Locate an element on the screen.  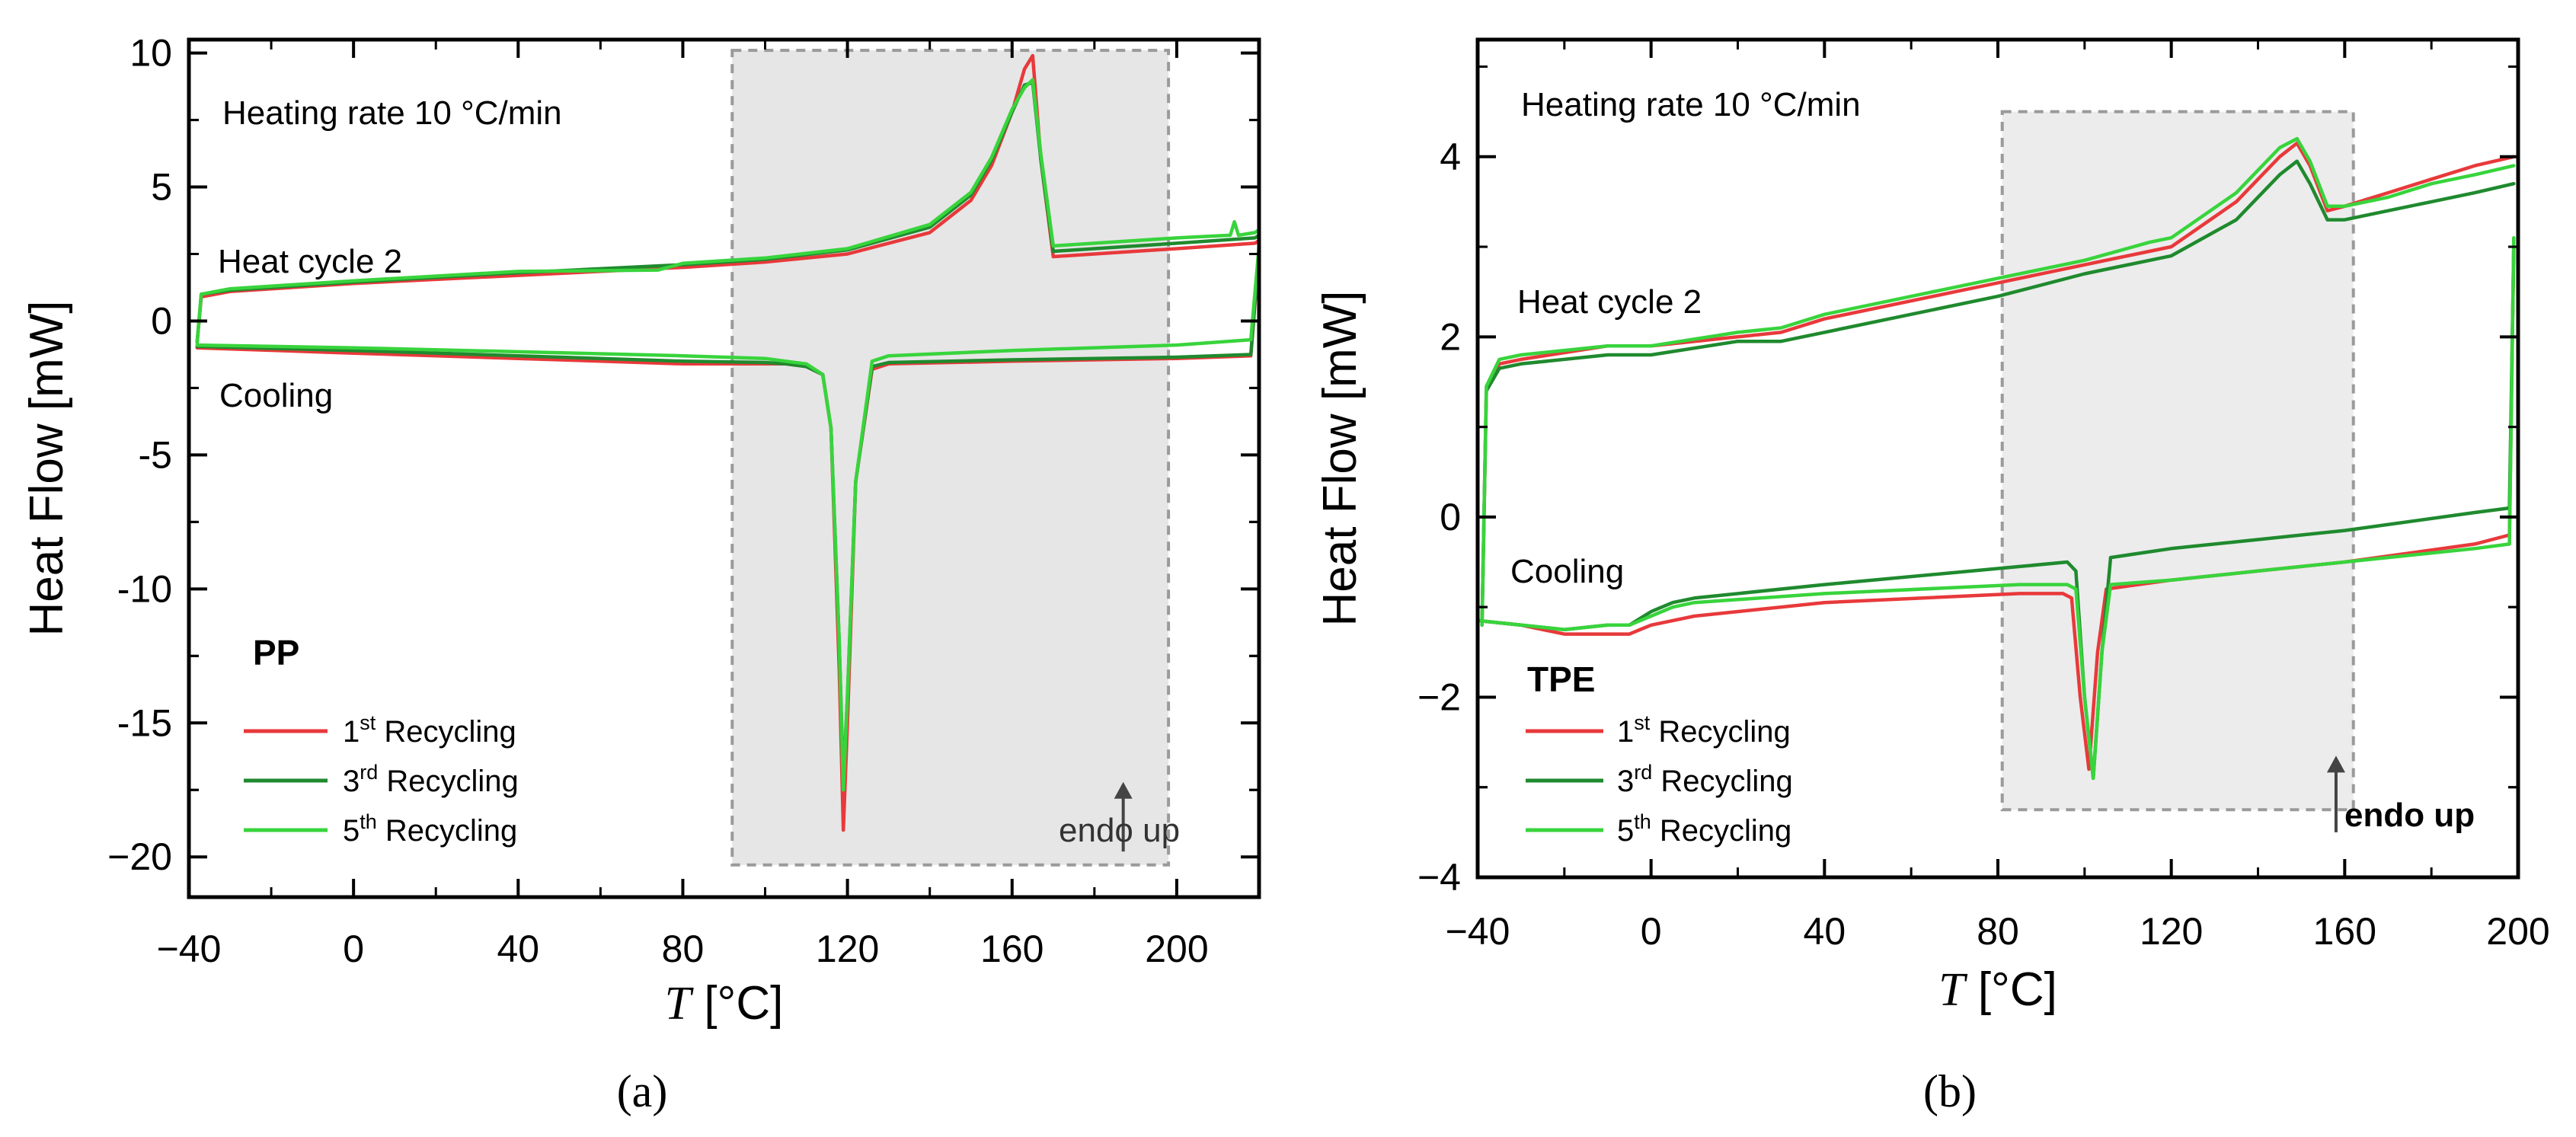
y-tick-label: 5 is located at coordinates (161, 187).